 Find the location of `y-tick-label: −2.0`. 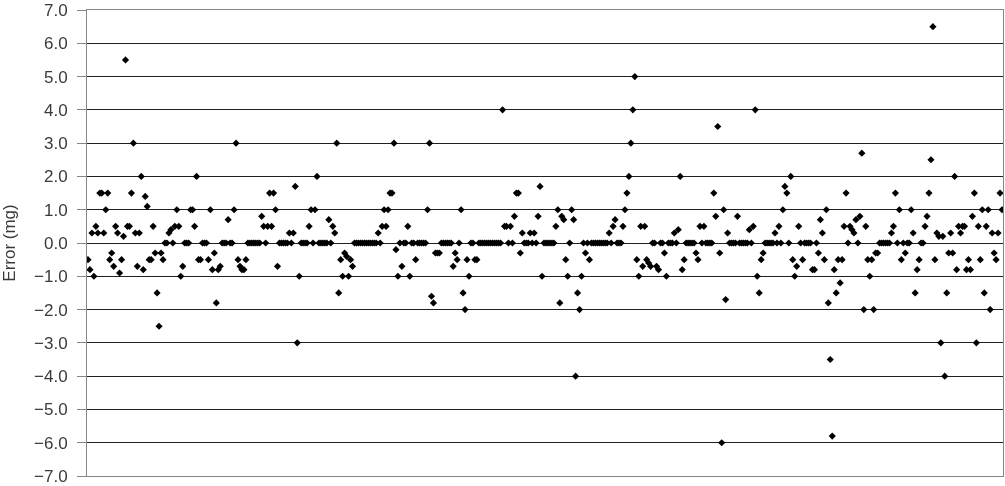

y-tick-label: −2.0 is located at coordinates (51, 310).